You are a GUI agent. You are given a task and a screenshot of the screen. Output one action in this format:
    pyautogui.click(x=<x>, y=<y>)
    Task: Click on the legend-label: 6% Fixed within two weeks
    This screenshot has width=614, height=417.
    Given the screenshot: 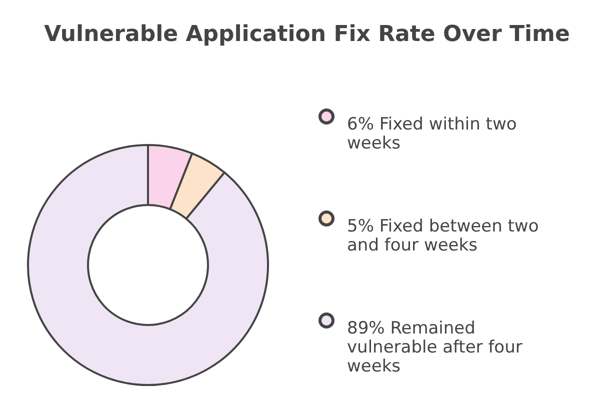 What is the action you would take?
    pyautogui.click(x=432, y=134)
    